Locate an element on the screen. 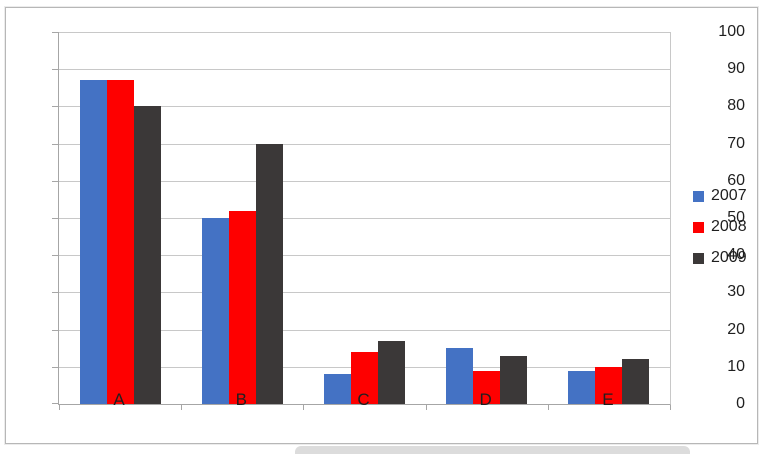 This screenshot has height=454, width=770. bar-2008-B is located at coordinates (242, 307).